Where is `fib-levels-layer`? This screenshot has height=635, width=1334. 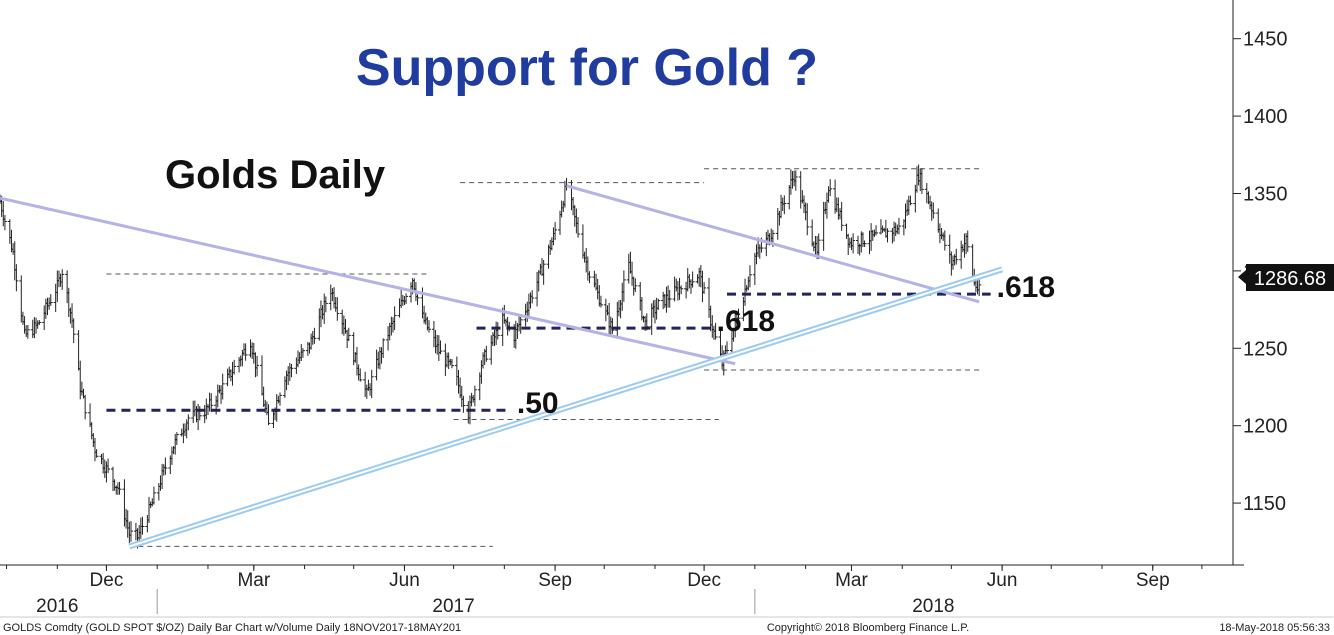
fib-levels-layer is located at coordinates (548, 352).